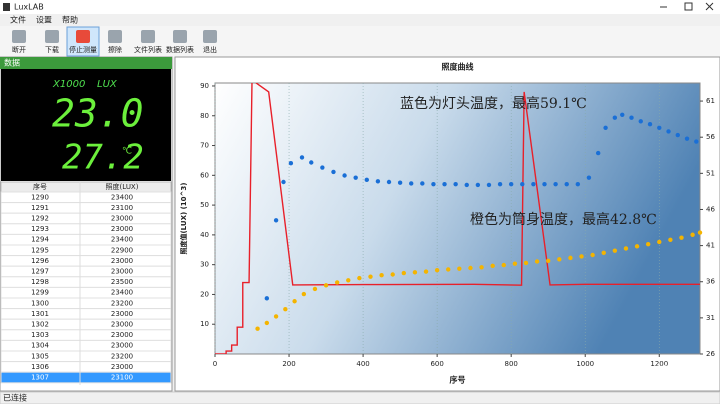 This screenshot has width=720, height=404. I want to click on y2-tick-label: 36, so click(710, 282).